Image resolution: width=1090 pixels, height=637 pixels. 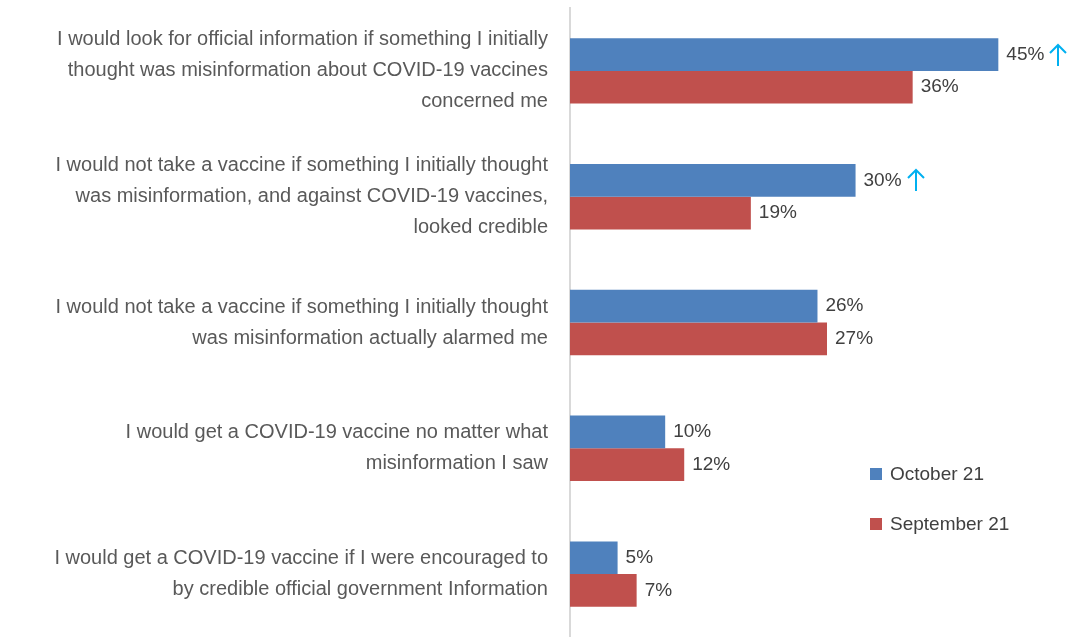 I want to click on y-tick-label: I would get a COVID-19 vaccine no matter what misinformation I saw, so click(x=337, y=447).